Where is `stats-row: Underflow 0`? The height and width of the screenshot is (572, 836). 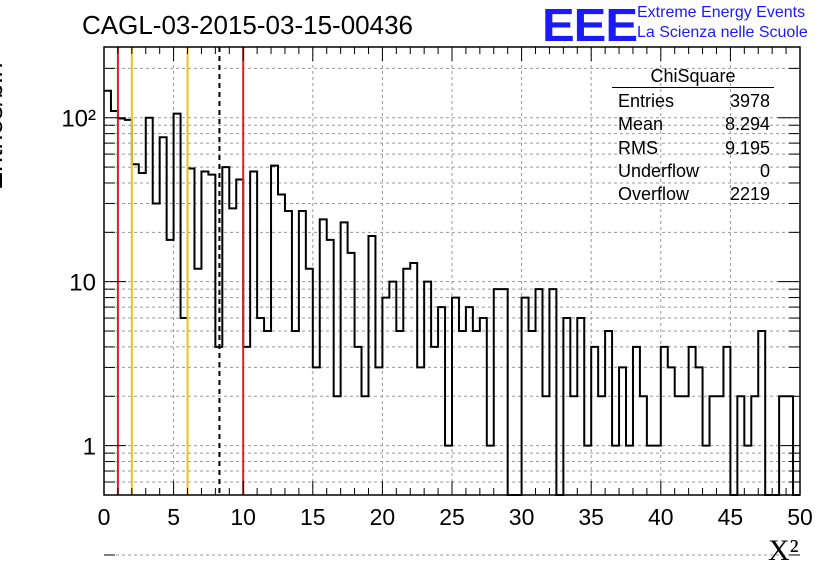
stats-row: Underflow 0 is located at coordinates (694, 171).